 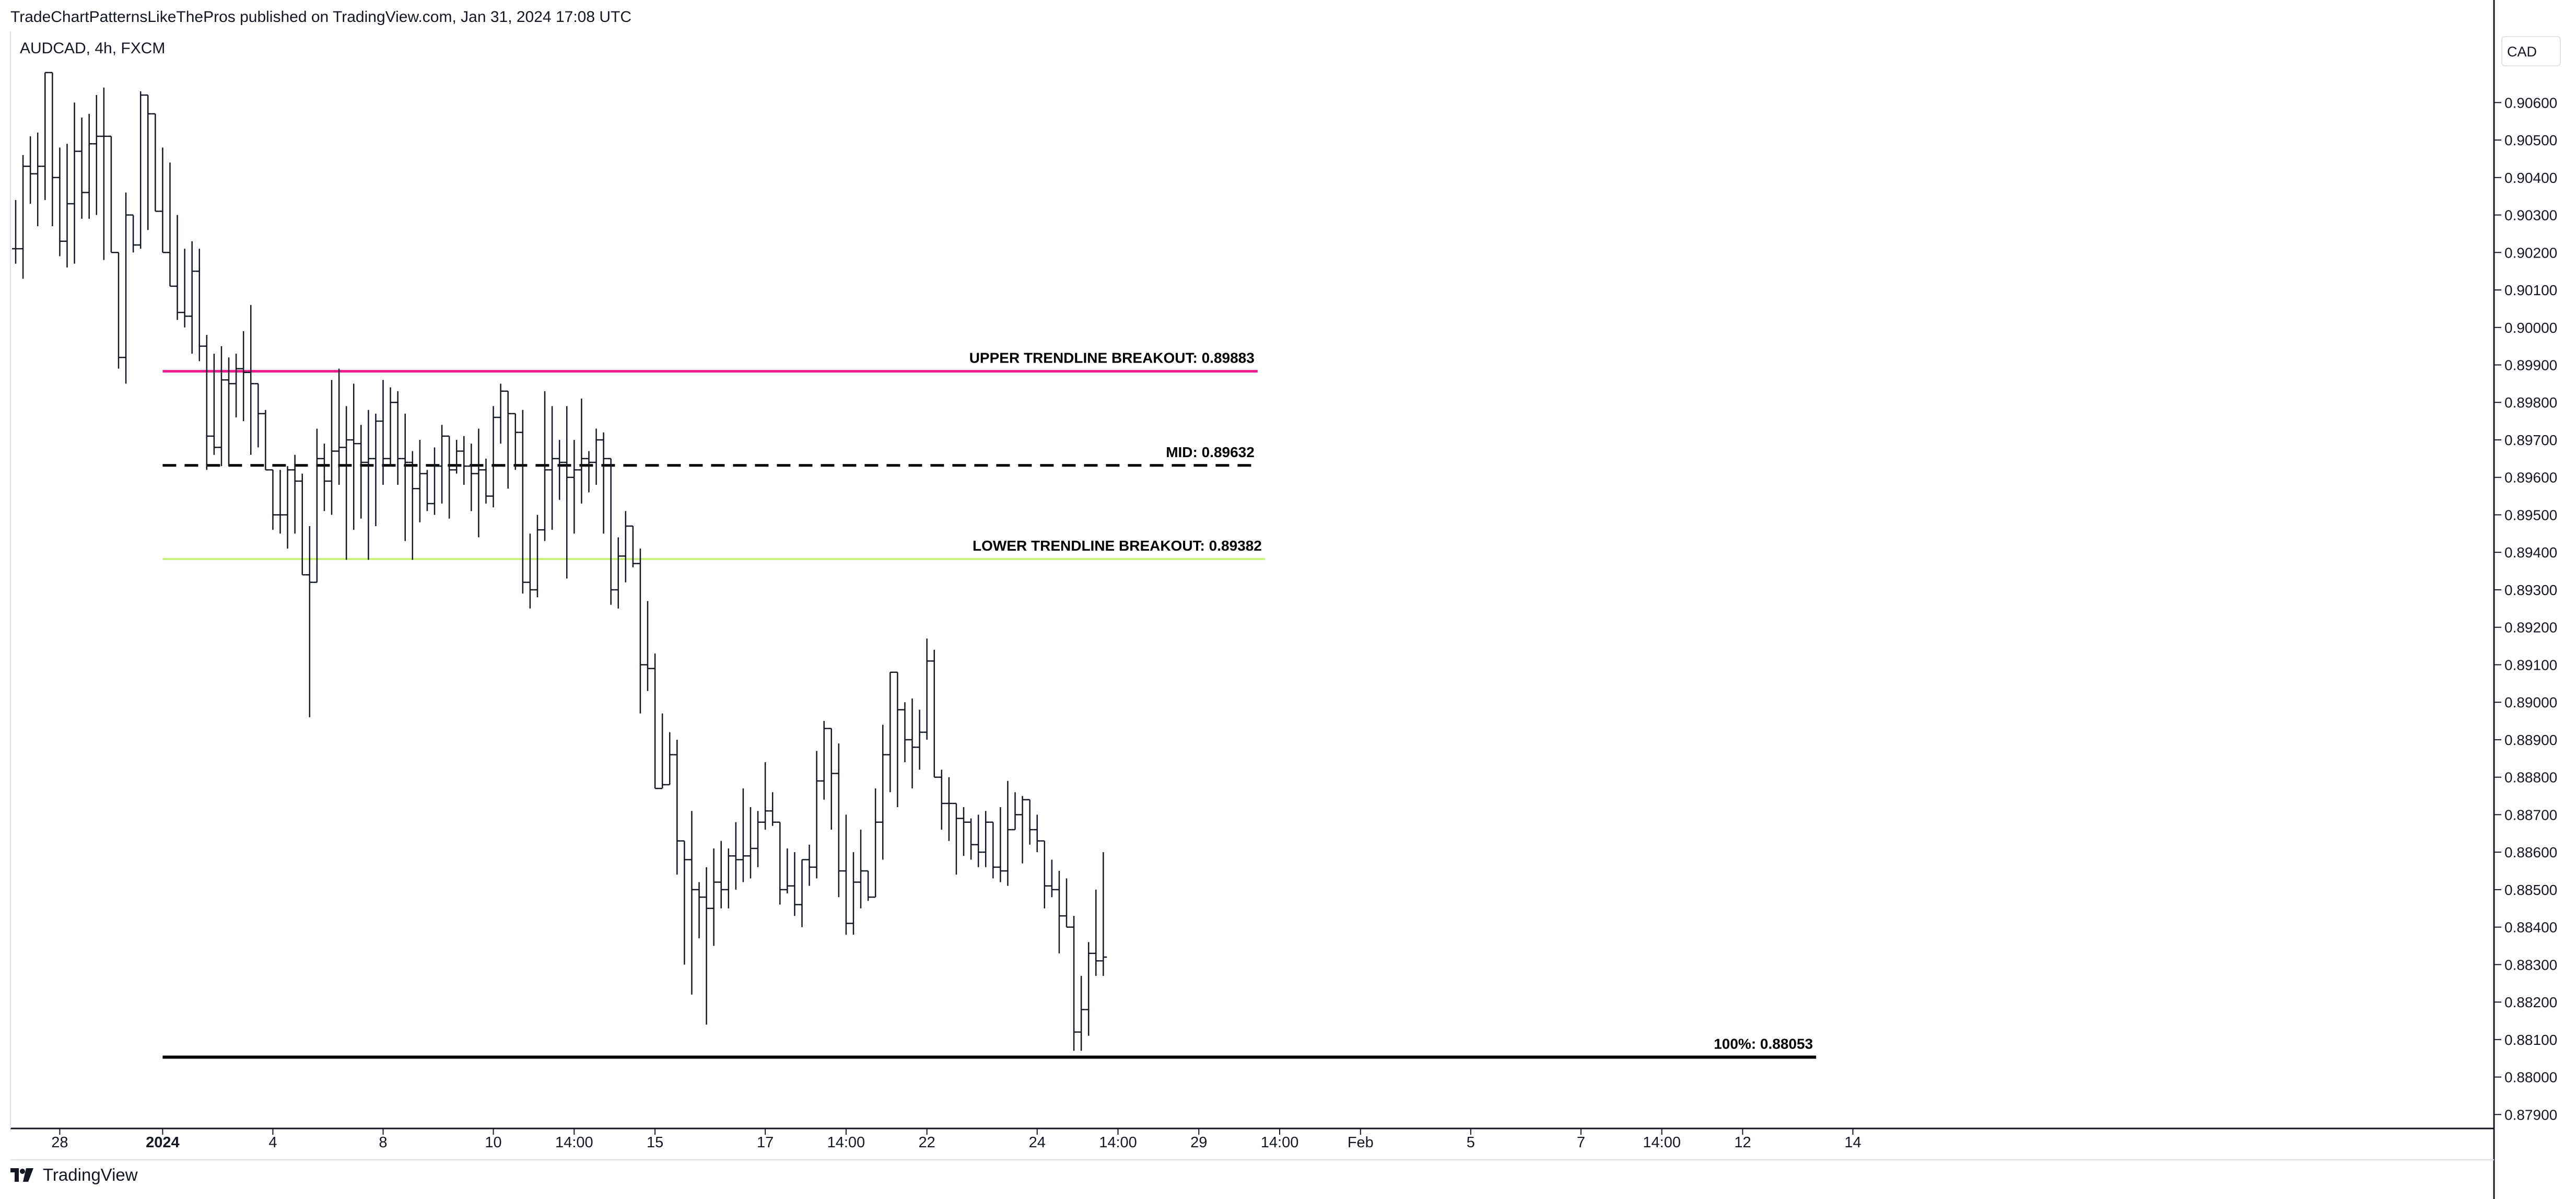 I want to click on tradingview-brand: TradingView, so click(x=74, y=1175).